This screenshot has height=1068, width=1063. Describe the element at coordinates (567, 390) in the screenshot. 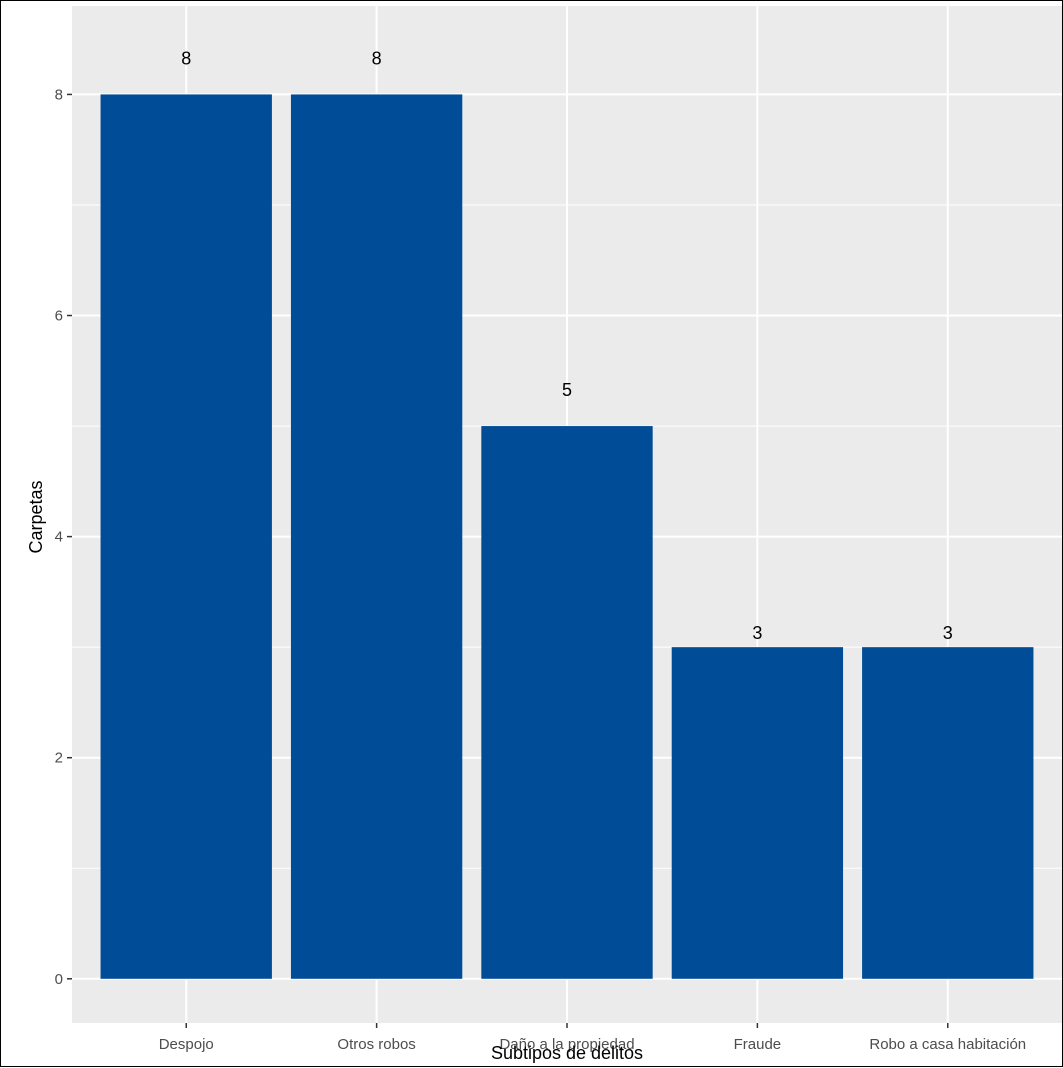

I see `bar-value-label: 5` at that location.